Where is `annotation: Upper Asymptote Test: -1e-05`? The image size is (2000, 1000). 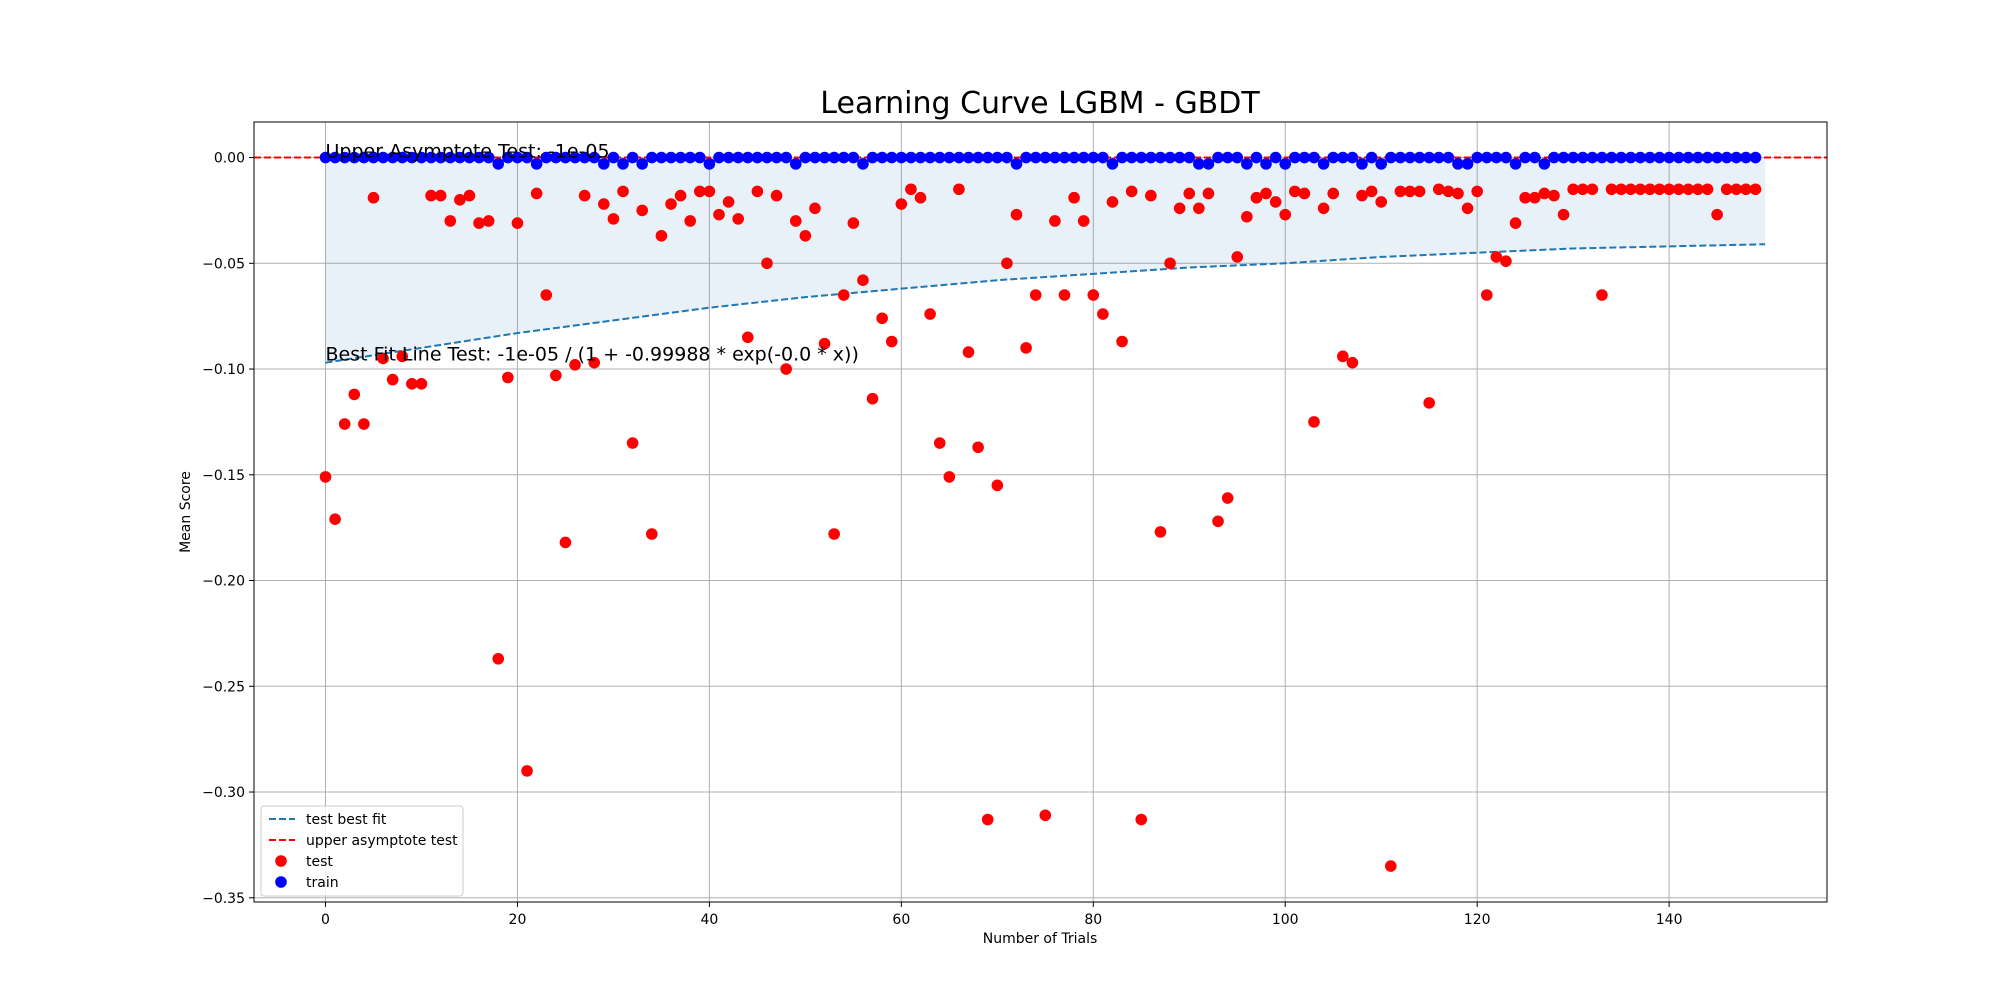 annotation: Upper Asymptote Test: -1e-05 is located at coordinates (468, 152).